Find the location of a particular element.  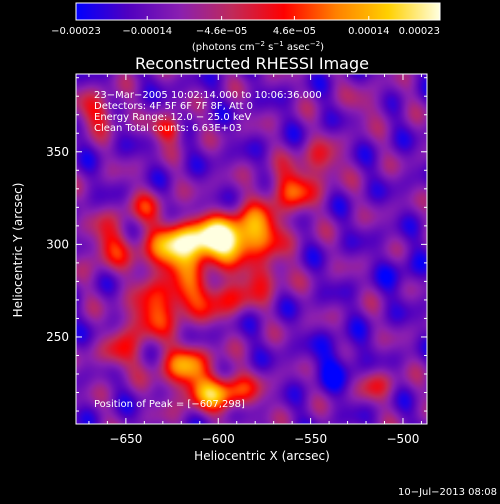

footer-date: 10−Jul−2013 08:08 is located at coordinates (447, 492).